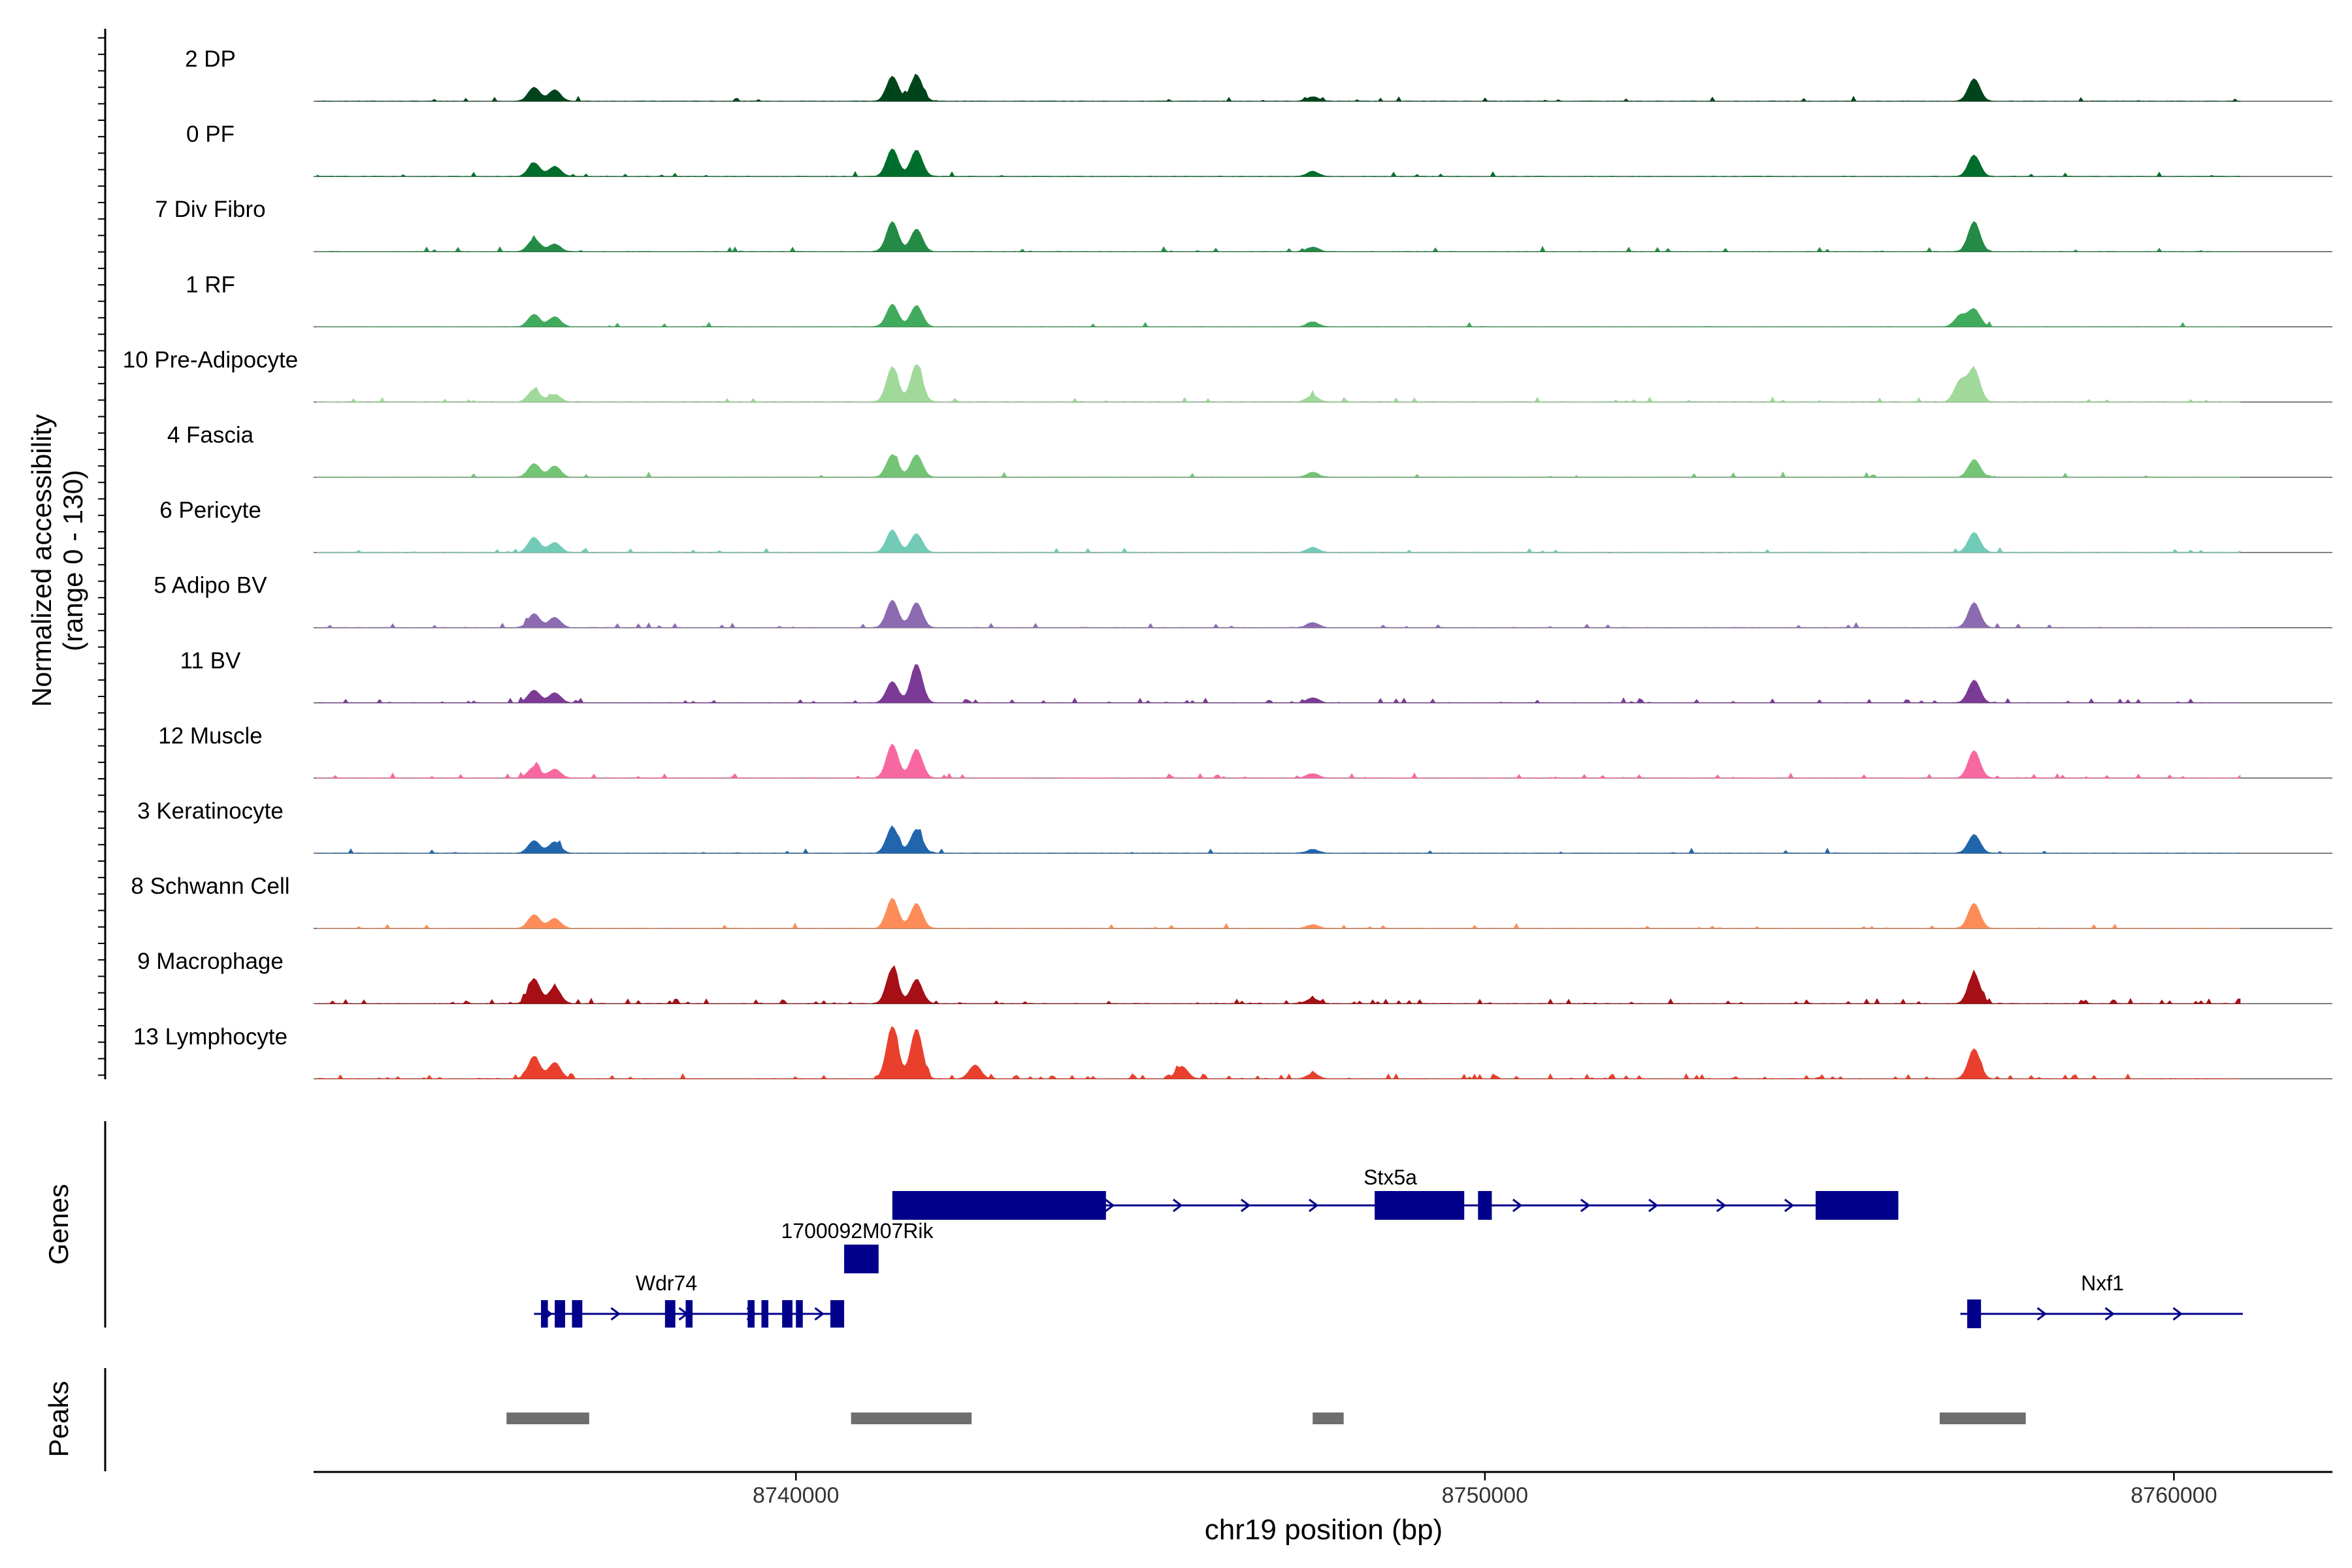  I want to click on track-3: 7 Div Fibro, so click(1243, 224).